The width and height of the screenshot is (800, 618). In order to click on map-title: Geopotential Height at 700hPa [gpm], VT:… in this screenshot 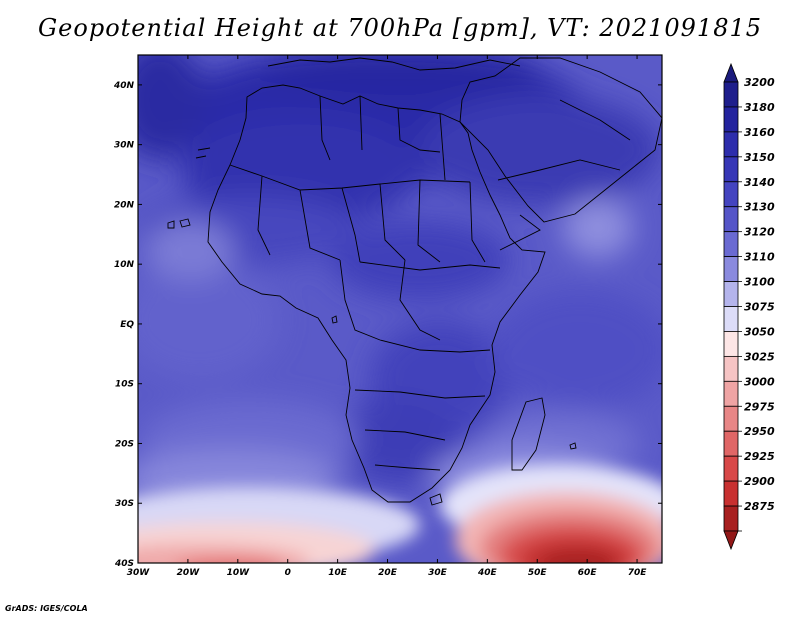, I will do `click(400, 28)`.